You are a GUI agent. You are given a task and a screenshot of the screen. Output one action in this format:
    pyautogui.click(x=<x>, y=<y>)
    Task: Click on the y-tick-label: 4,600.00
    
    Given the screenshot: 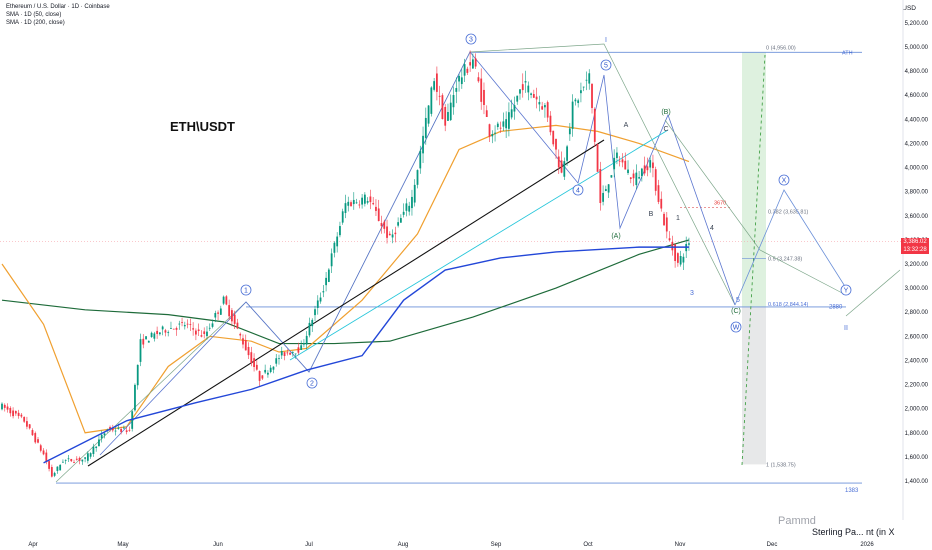 What is the action you would take?
    pyautogui.click(x=917, y=96)
    